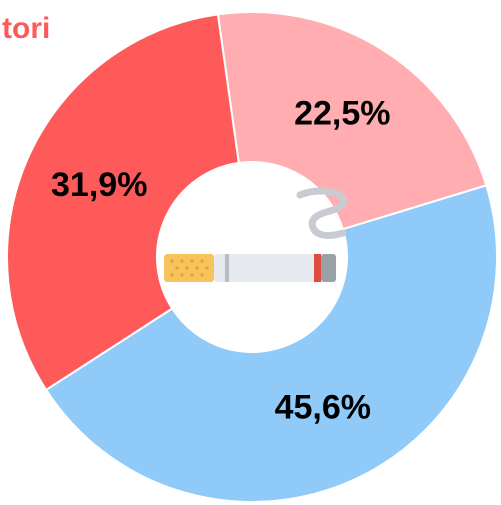 This screenshot has height=505, width=501. I want to click on paper, so click(275, 268).